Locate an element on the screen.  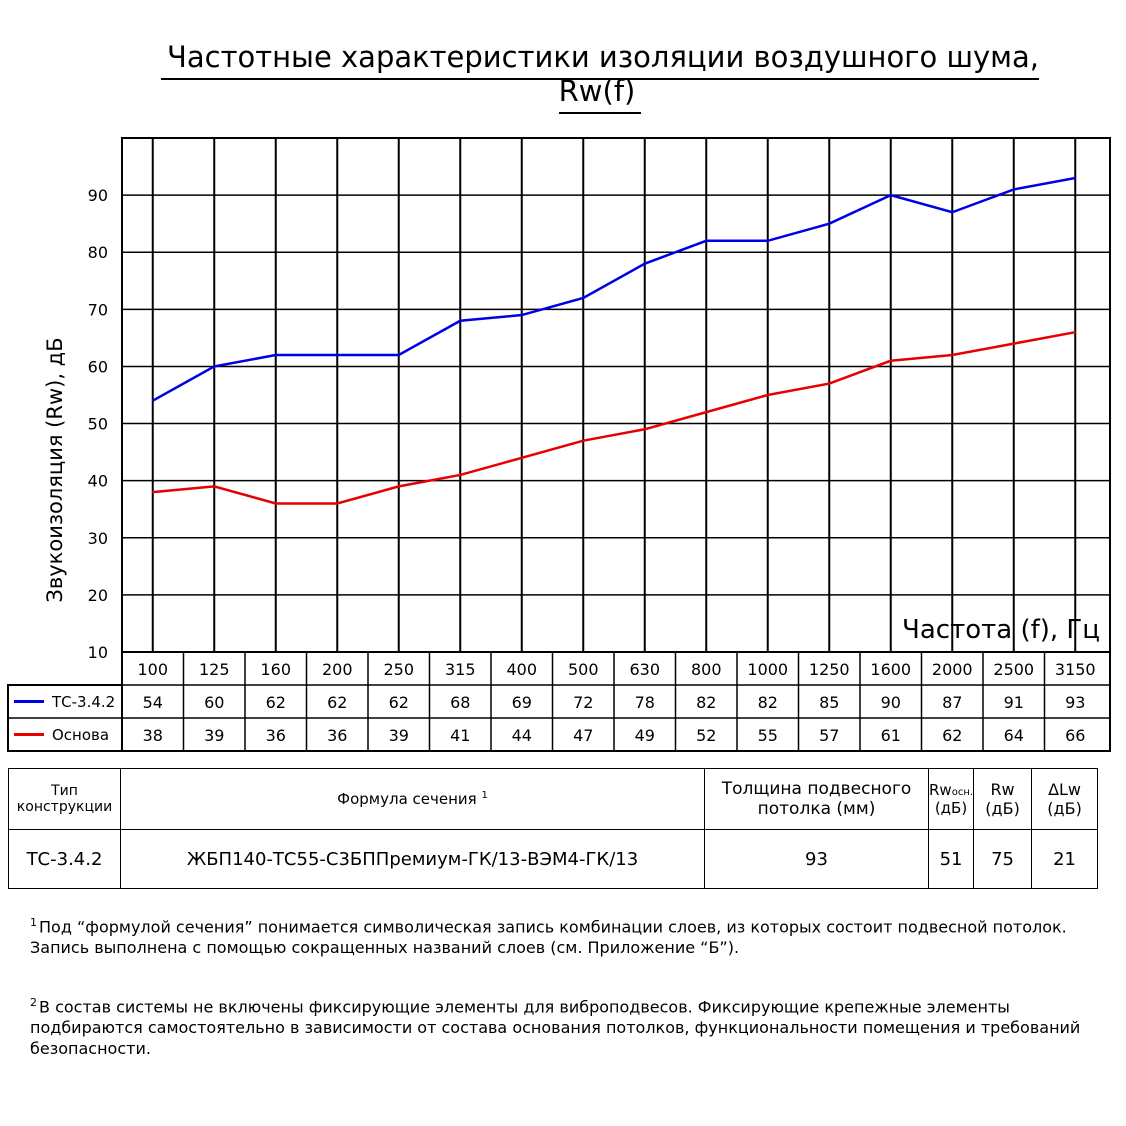
legend-label: ТС-3.4.2 is located at coordinates (83, 702).